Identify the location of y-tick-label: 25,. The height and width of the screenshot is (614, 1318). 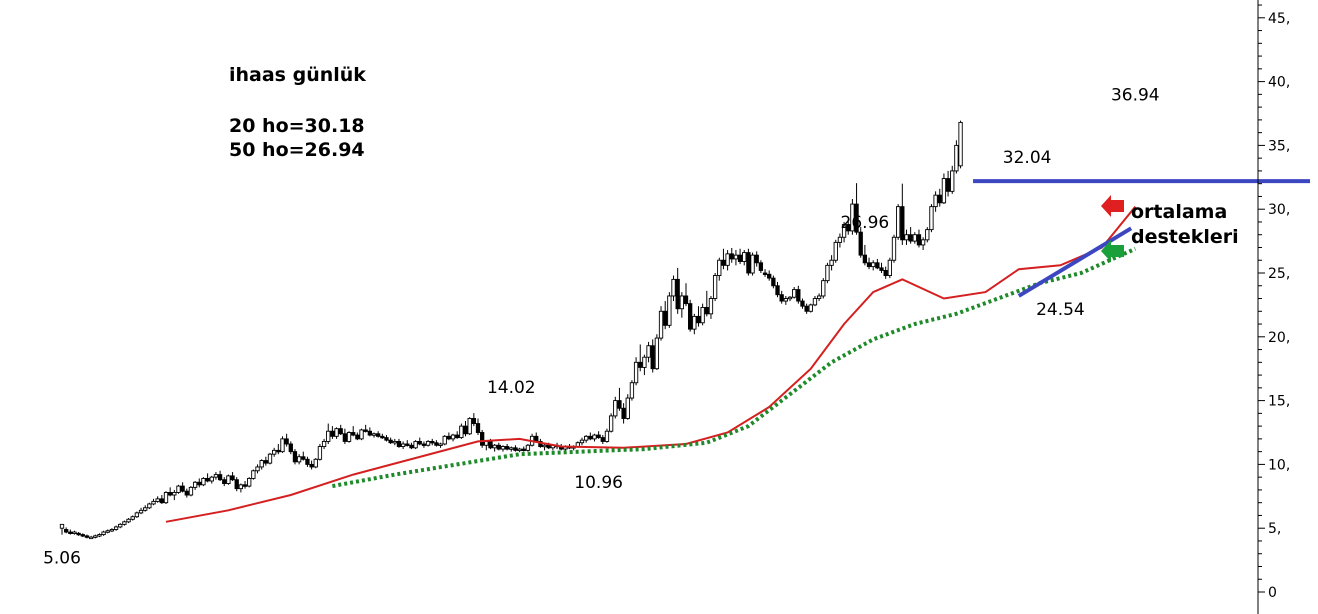
(1279, 274).